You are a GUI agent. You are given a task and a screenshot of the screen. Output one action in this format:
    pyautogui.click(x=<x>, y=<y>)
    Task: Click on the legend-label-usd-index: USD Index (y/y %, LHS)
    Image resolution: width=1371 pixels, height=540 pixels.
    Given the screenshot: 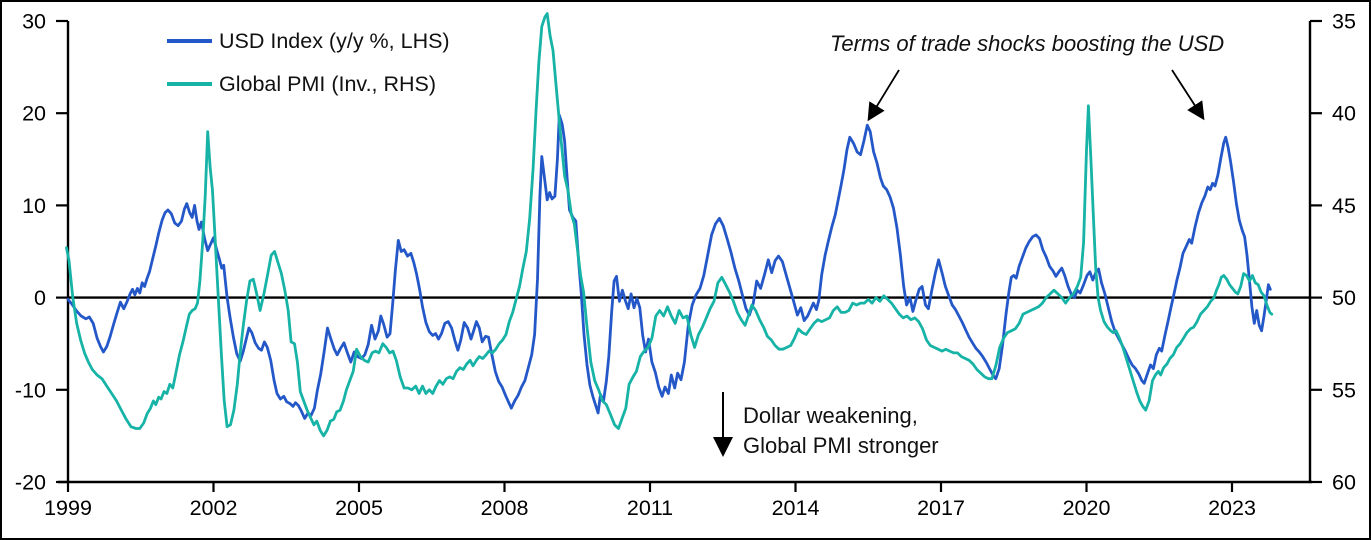 What is the action you would take?
    pyautogui.click(x=334, y=40)
    